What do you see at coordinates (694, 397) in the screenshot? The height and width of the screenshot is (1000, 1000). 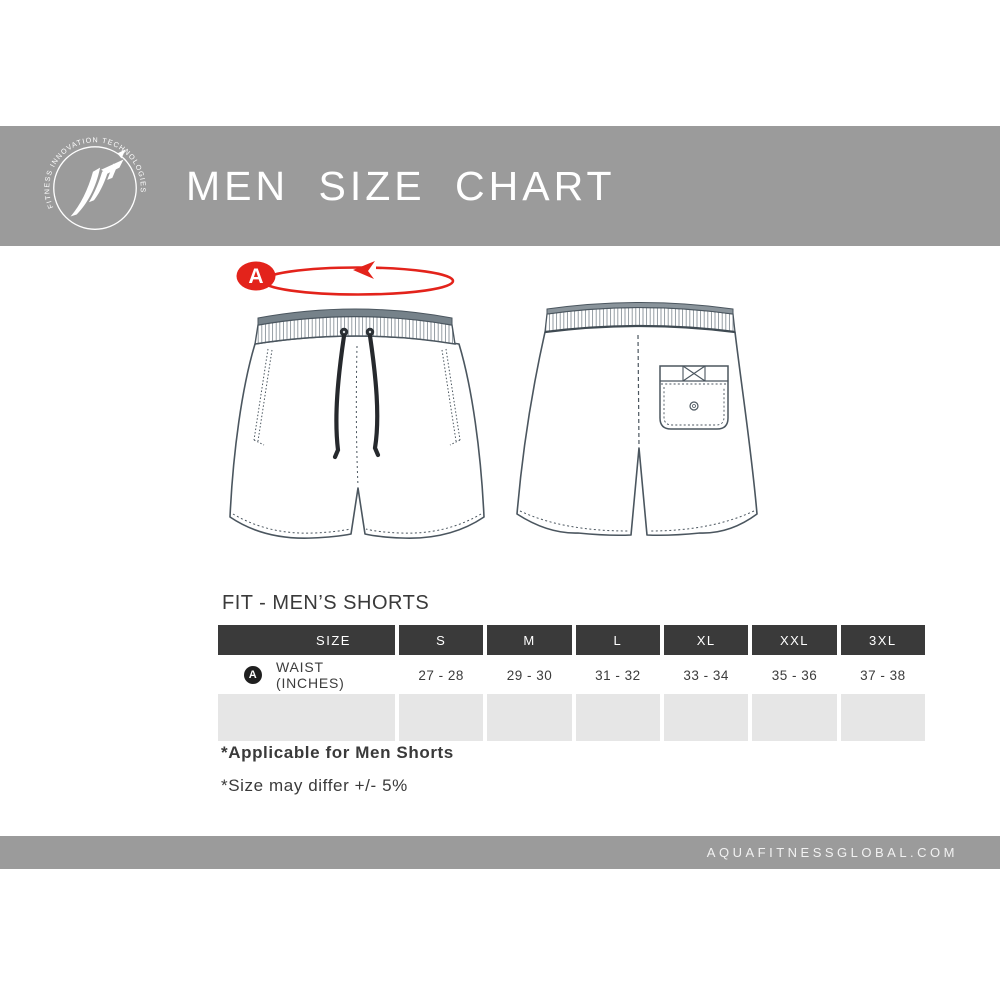 I see `back-pocket` at bounding box center [694, 397].